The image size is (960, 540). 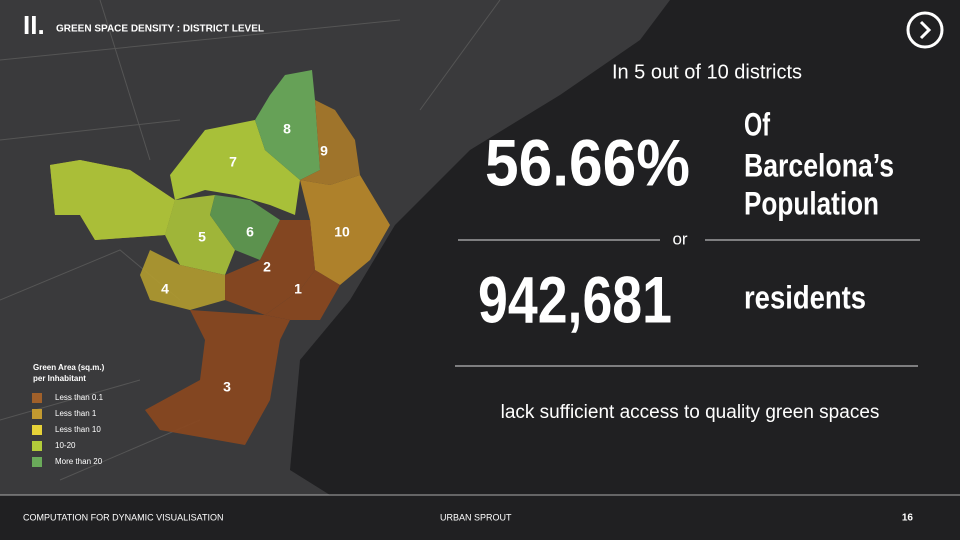 I want to click on page-number: 16, so click(x=908, y=518).